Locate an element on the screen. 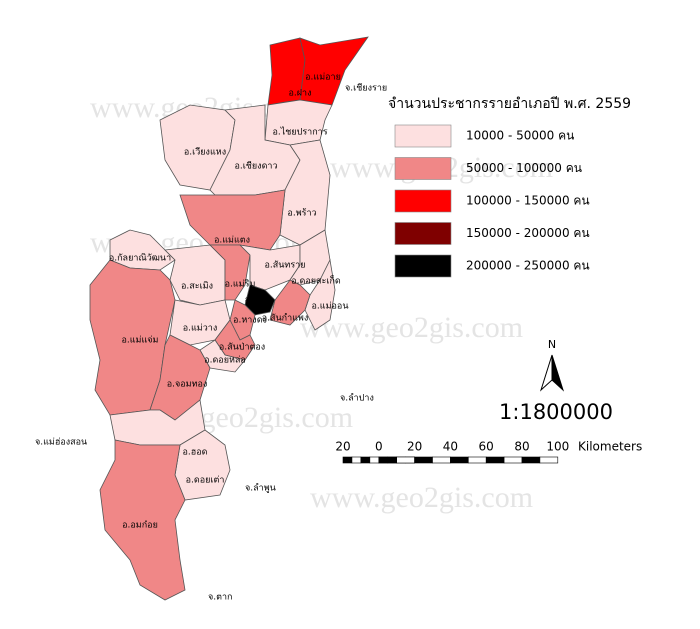 Image resolution: width=700 pixels, height=629 pixels. district-label: อ.แม่แจ่ม is located at coordinates (139, 341).